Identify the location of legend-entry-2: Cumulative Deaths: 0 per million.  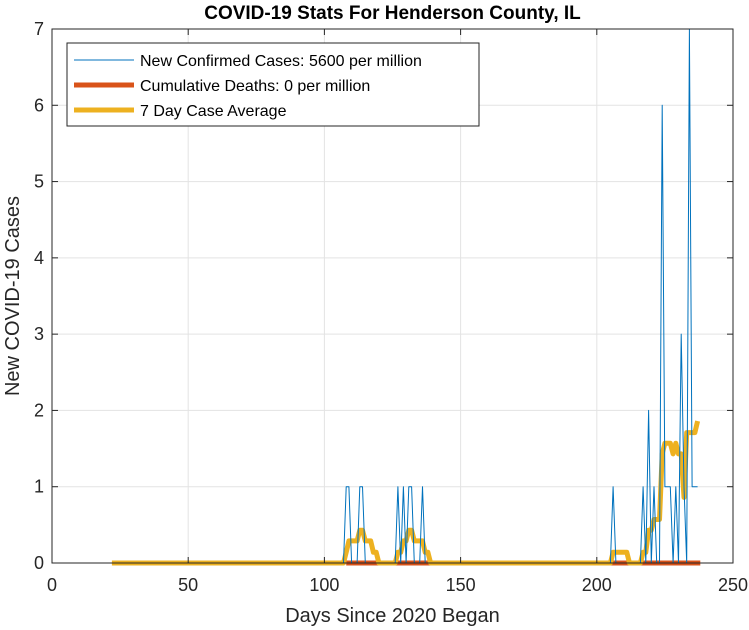
(255, 86).